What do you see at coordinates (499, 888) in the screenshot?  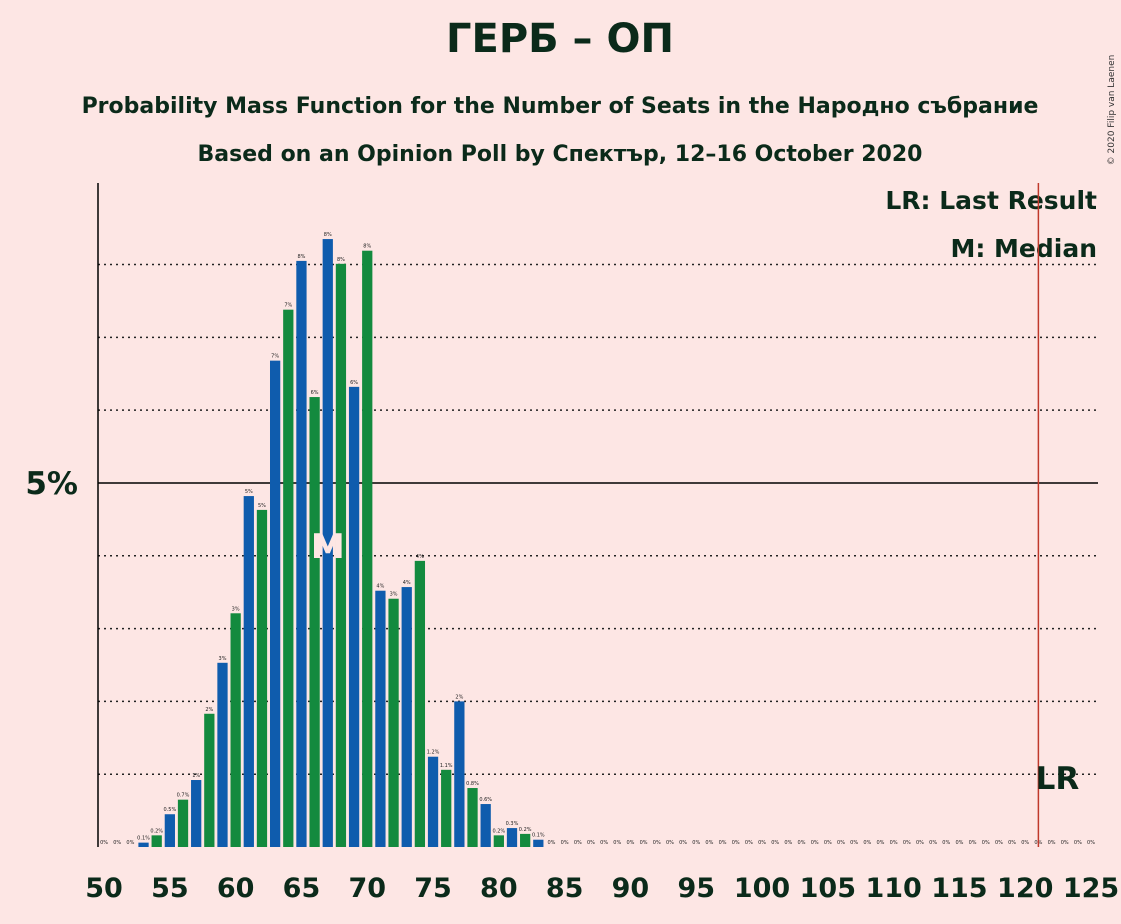 I see `x-tick-label: 80` at bounding box center [499, 888].